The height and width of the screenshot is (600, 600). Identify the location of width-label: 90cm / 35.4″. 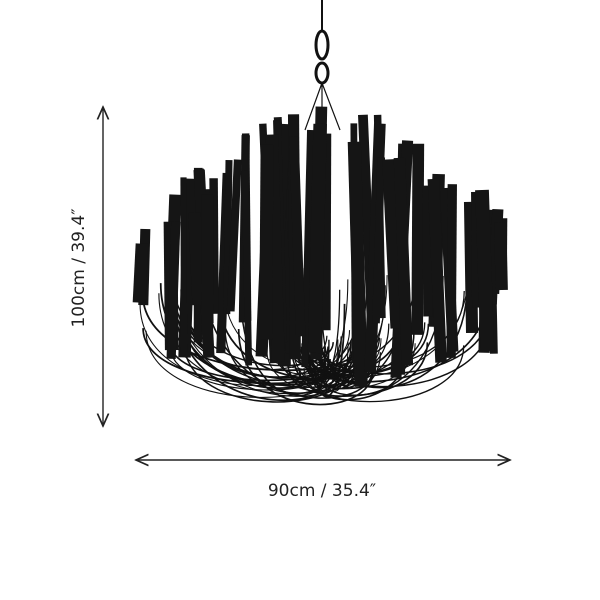
(322, 491).